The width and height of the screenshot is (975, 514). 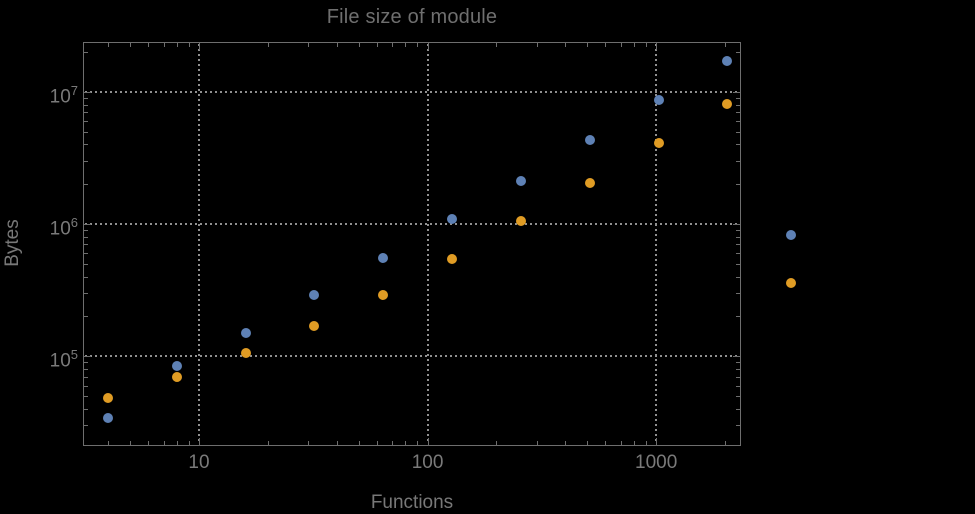 What do you see at coordinates (427, 462) in the screenshot?
I see `x-tick-label: 100` at bounding box center [427, 462].